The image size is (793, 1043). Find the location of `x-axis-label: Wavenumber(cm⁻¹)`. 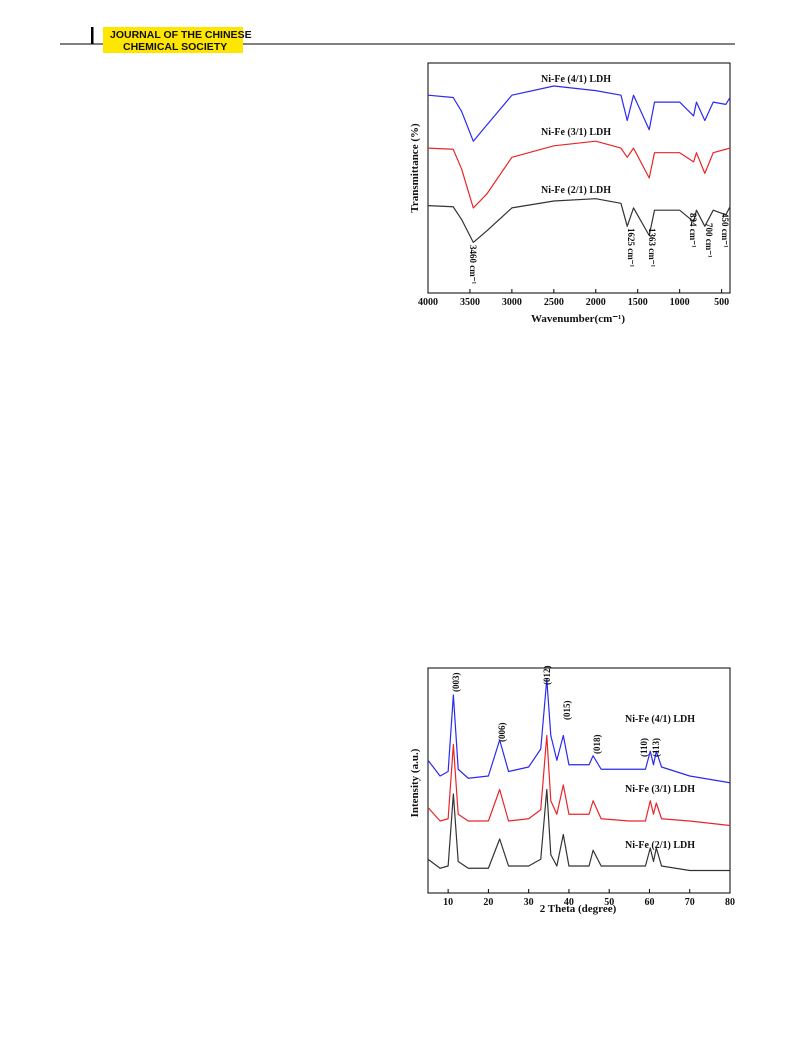

x-axis-label: Wavenumber(cm⁻¹) is located at coordinates (578, 319).